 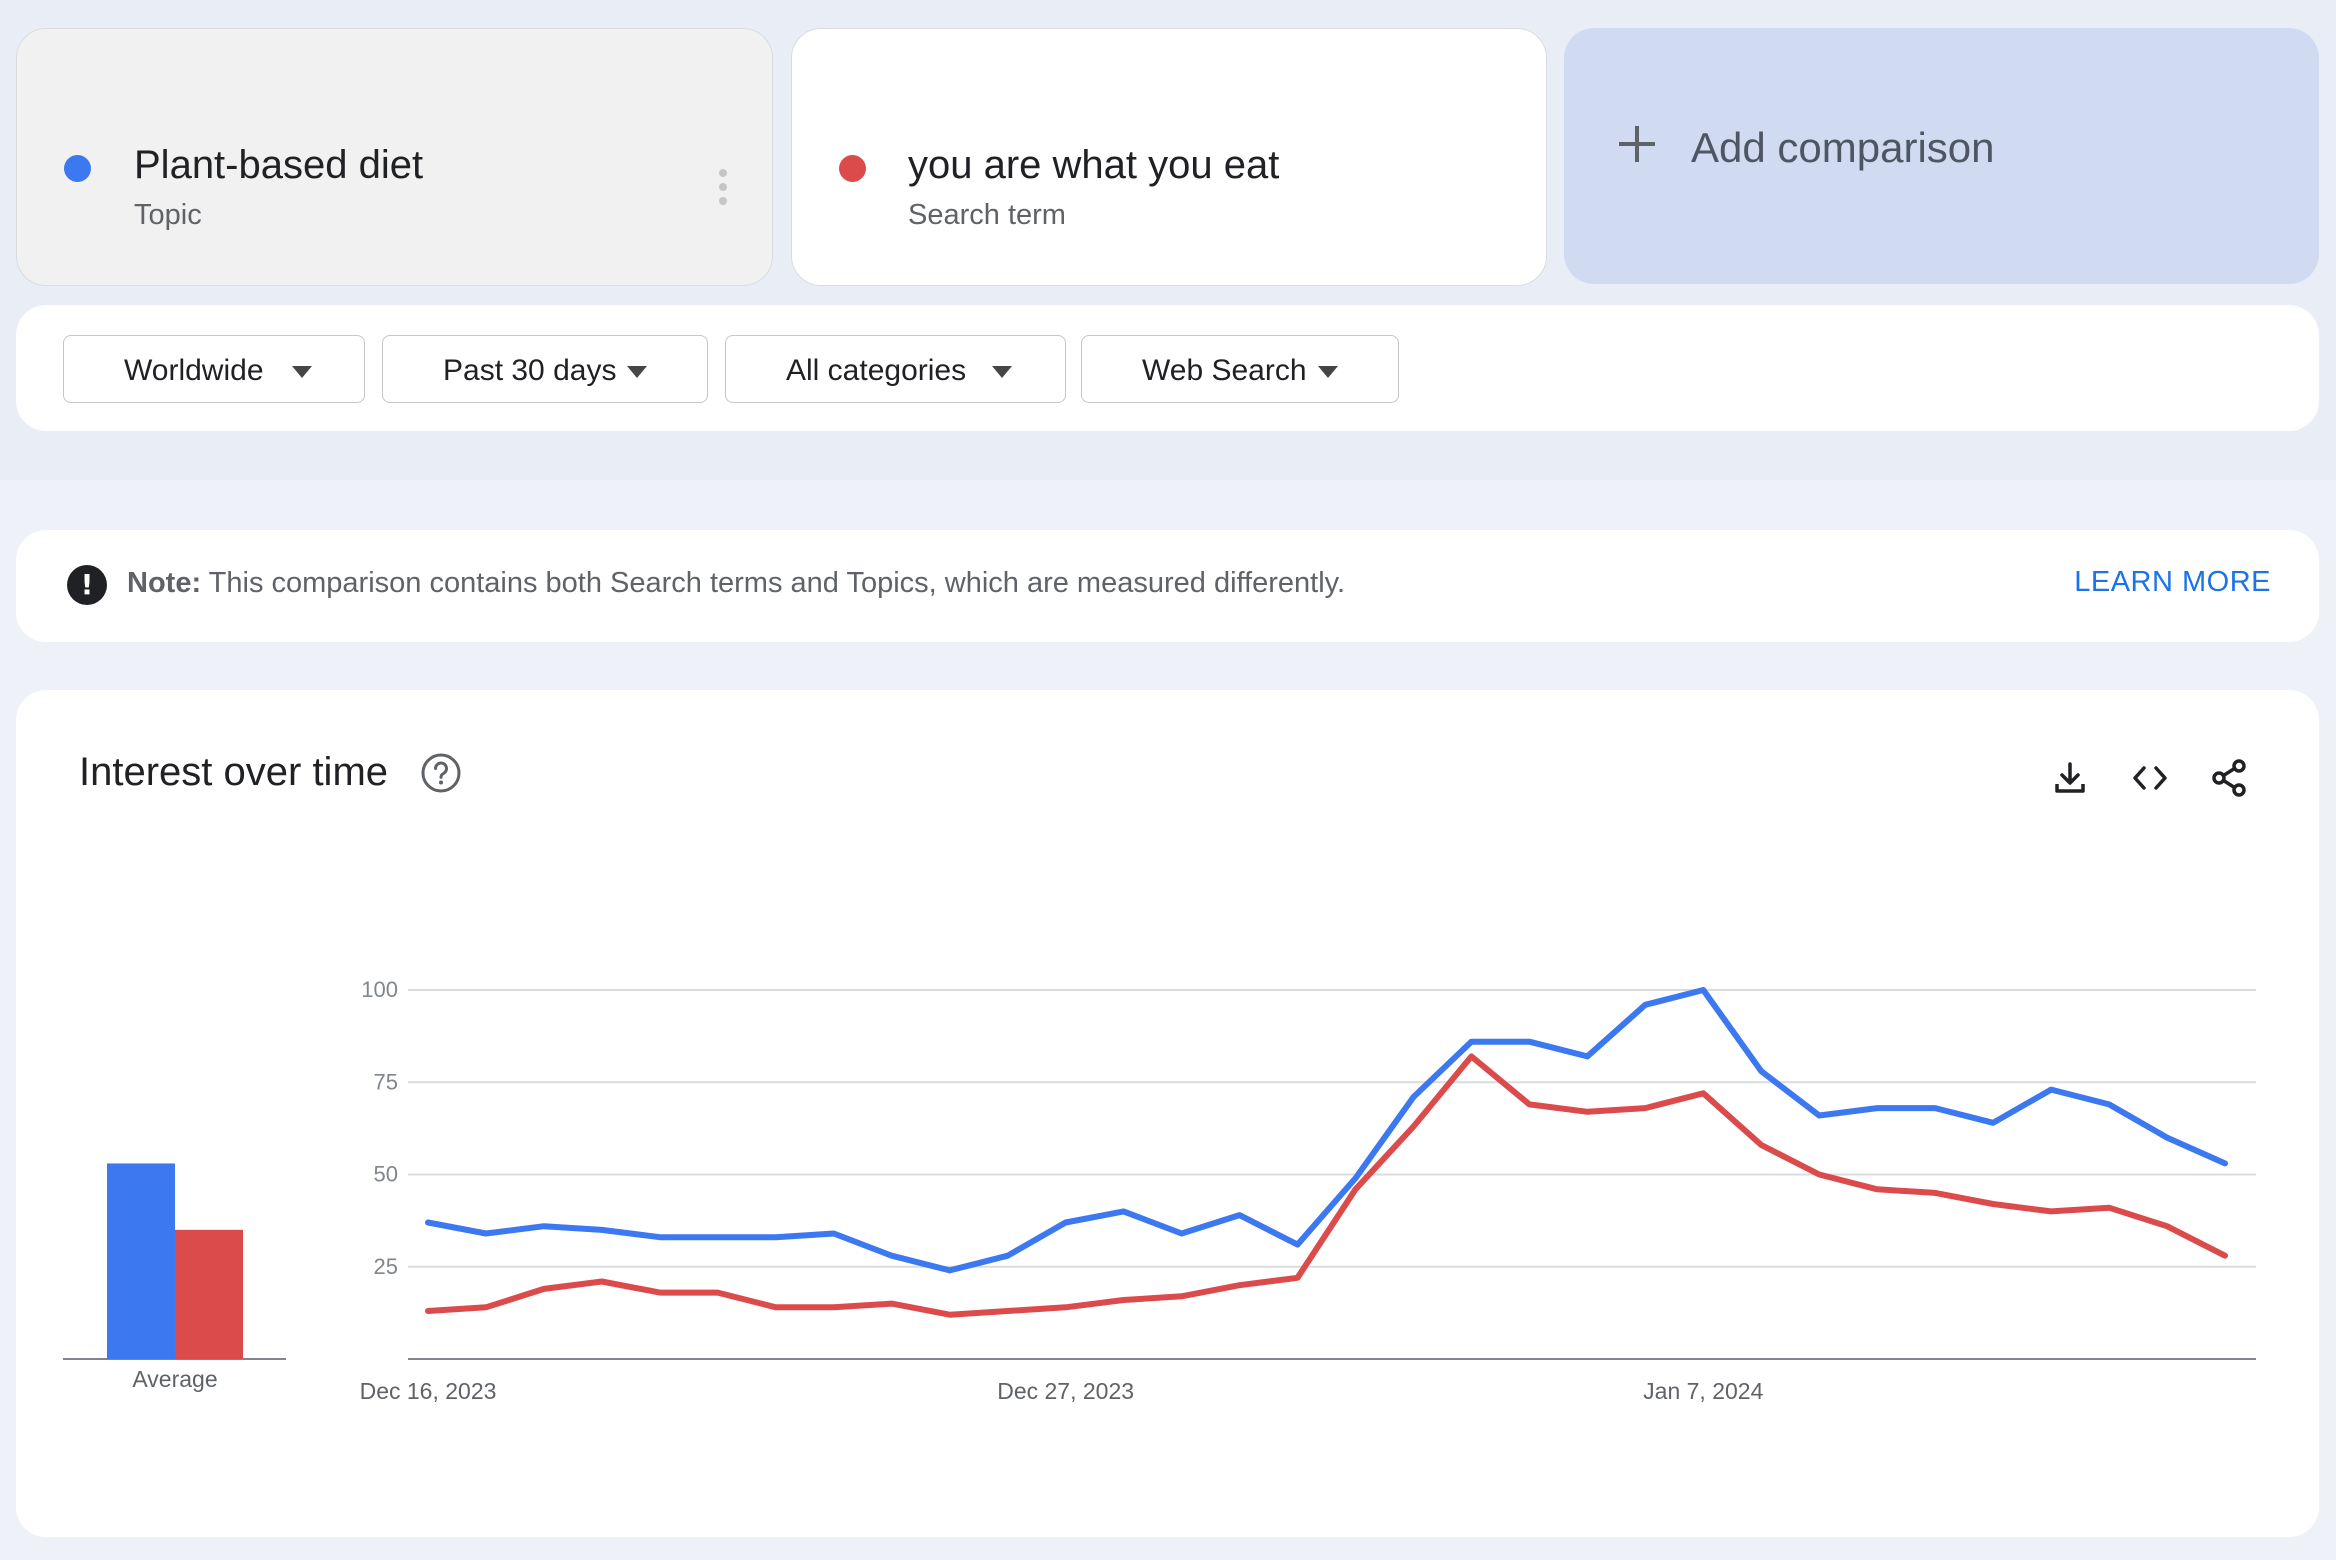 What do you see at coordinates (194, 370) in the screenshot?
I see `region-dropdown-label: Worldwide` at bounding box center [194, 370].